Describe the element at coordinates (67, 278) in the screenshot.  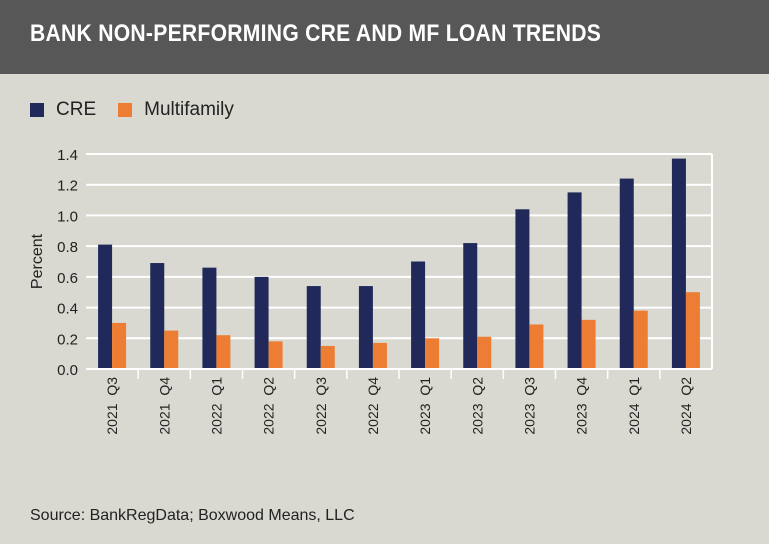
I see `y-tick-label: 0.6` at that location.